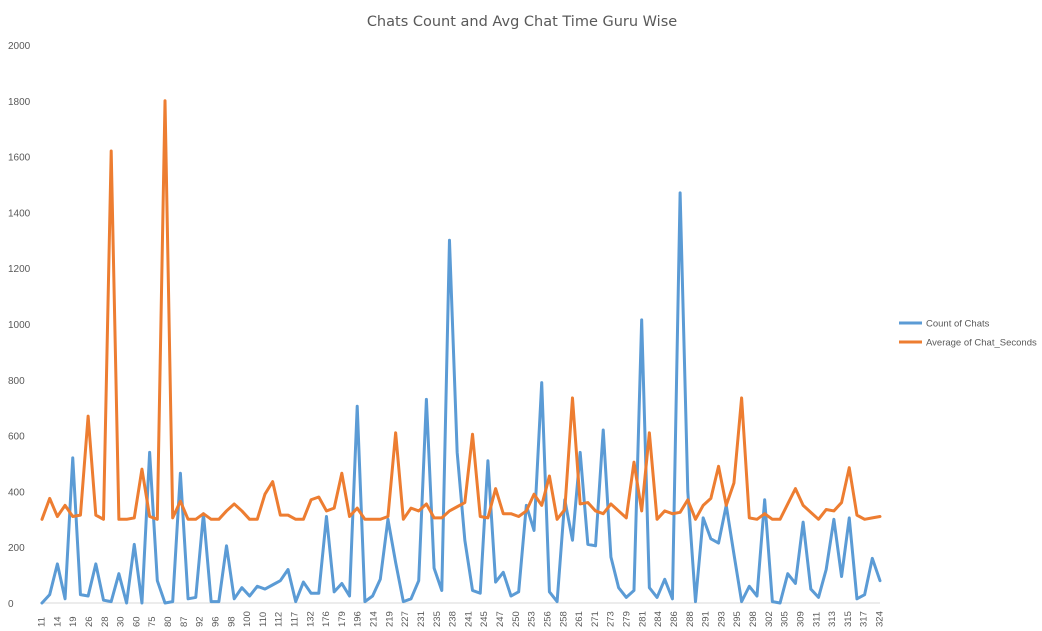  What do you see at coordinates (16, 381) in the screenshot?
I see `y-tick-label: 800` at bounding box center [16, 381].